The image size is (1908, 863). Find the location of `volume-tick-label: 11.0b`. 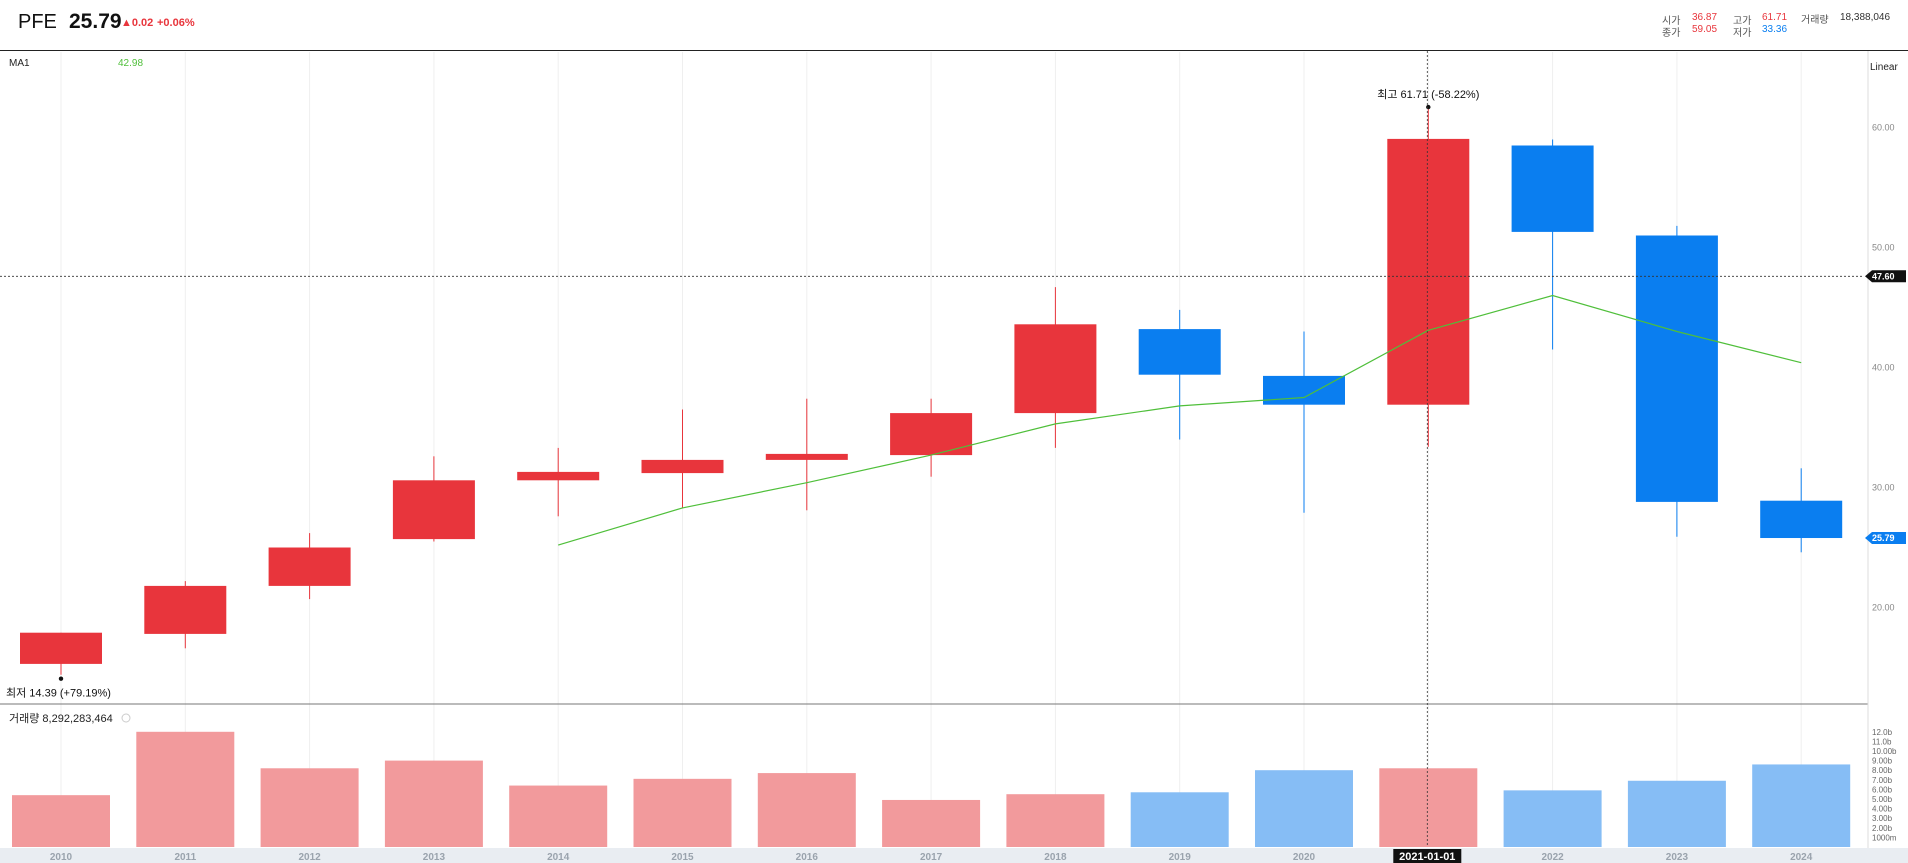

volume-tick-label: 11.0b is located at coordinates (1882, 741).